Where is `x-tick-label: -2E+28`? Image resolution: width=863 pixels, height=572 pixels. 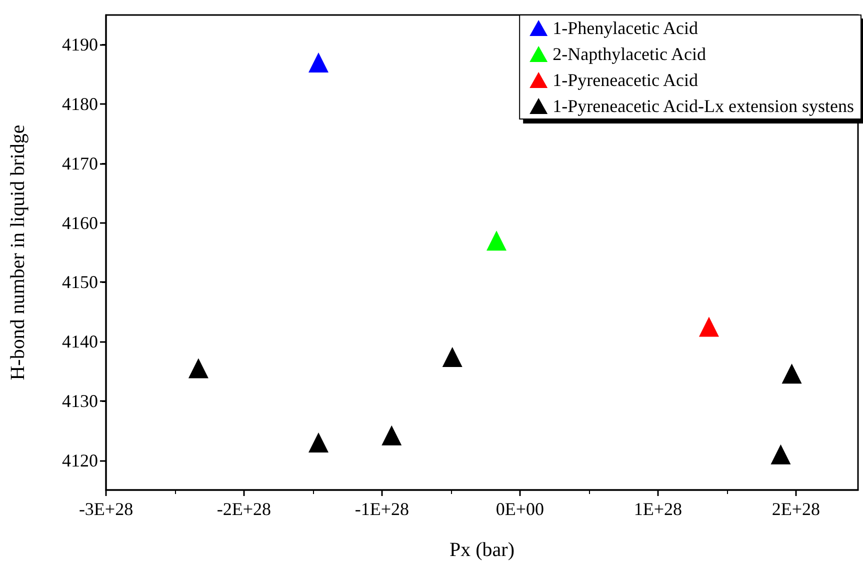 x-tick-label: -2E+28 is located at coordinates (244, 509).